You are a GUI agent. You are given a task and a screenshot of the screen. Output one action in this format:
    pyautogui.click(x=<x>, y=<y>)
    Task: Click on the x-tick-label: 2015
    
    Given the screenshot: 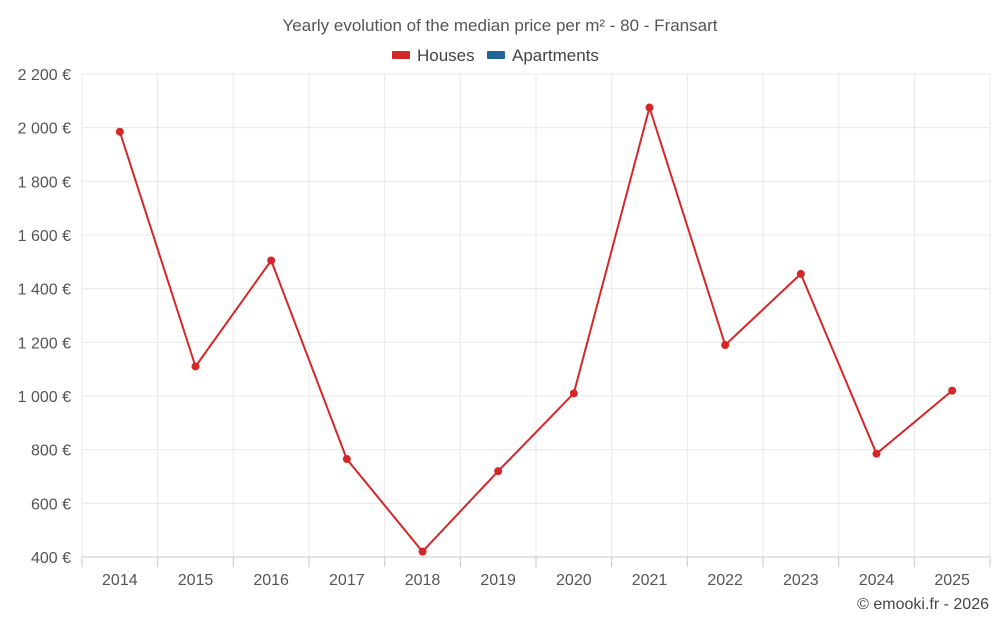 What is the action you would take?
    pyautogui.click(x=196, y=580)
    